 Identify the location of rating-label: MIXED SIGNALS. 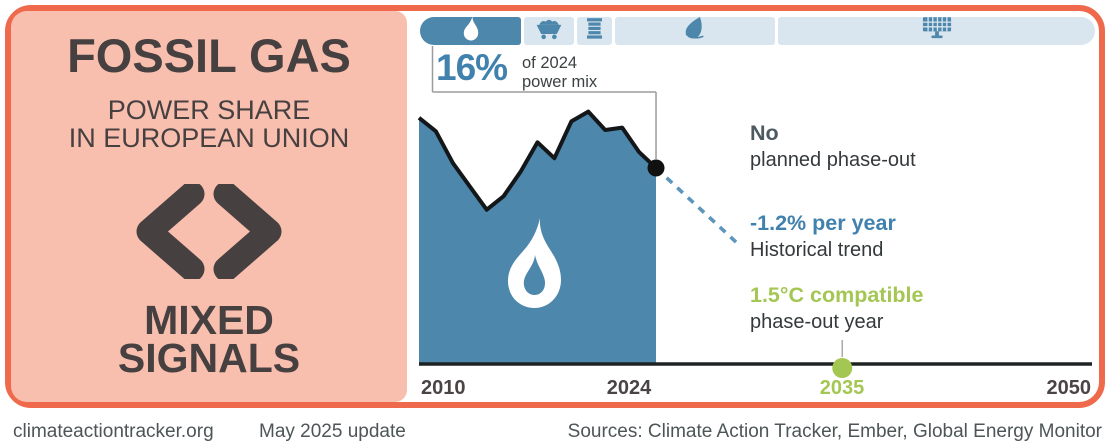
(209, 339).